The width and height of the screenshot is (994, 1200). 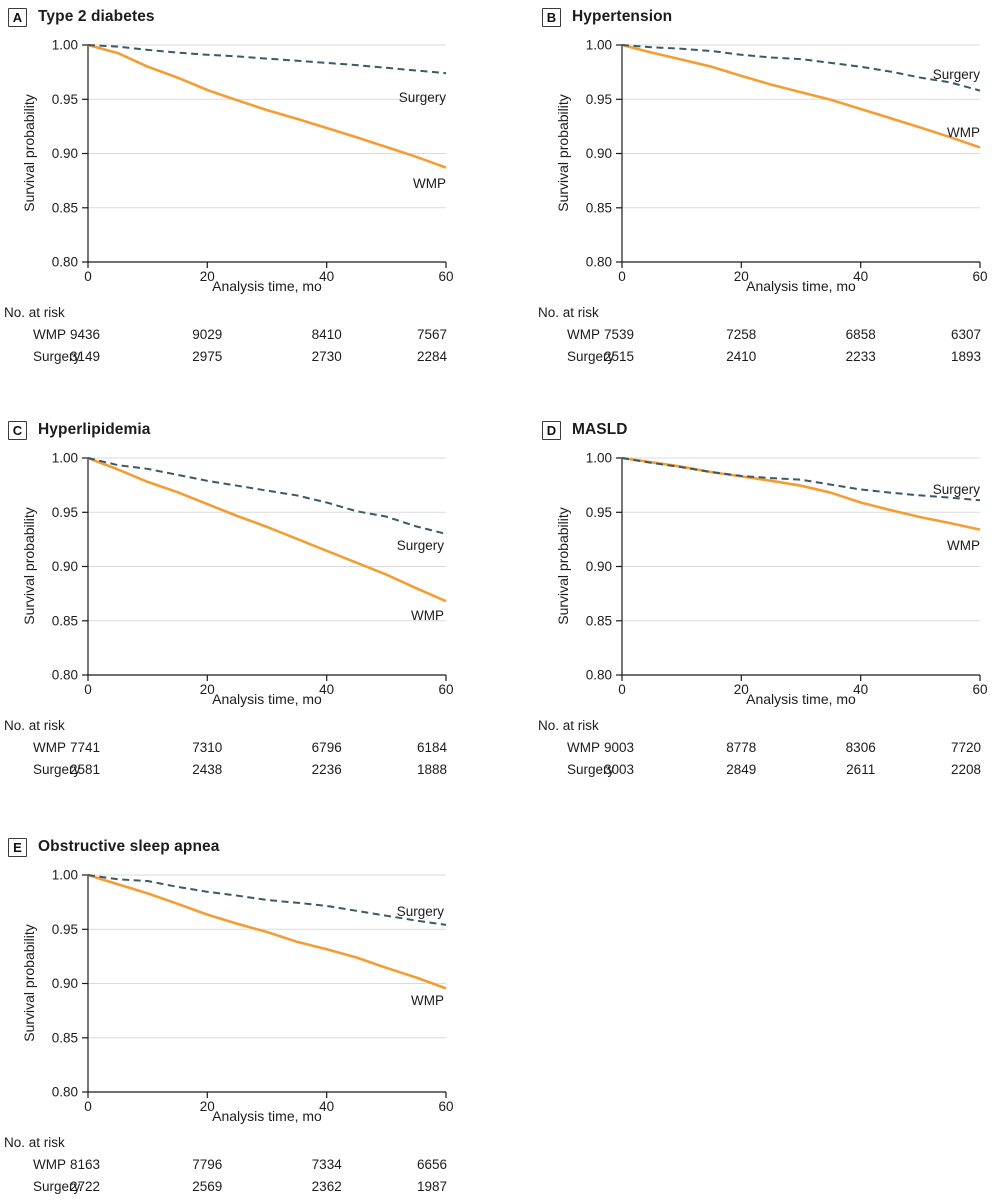 I want to click on risk-value: 2236, so click(x=327, y=769).